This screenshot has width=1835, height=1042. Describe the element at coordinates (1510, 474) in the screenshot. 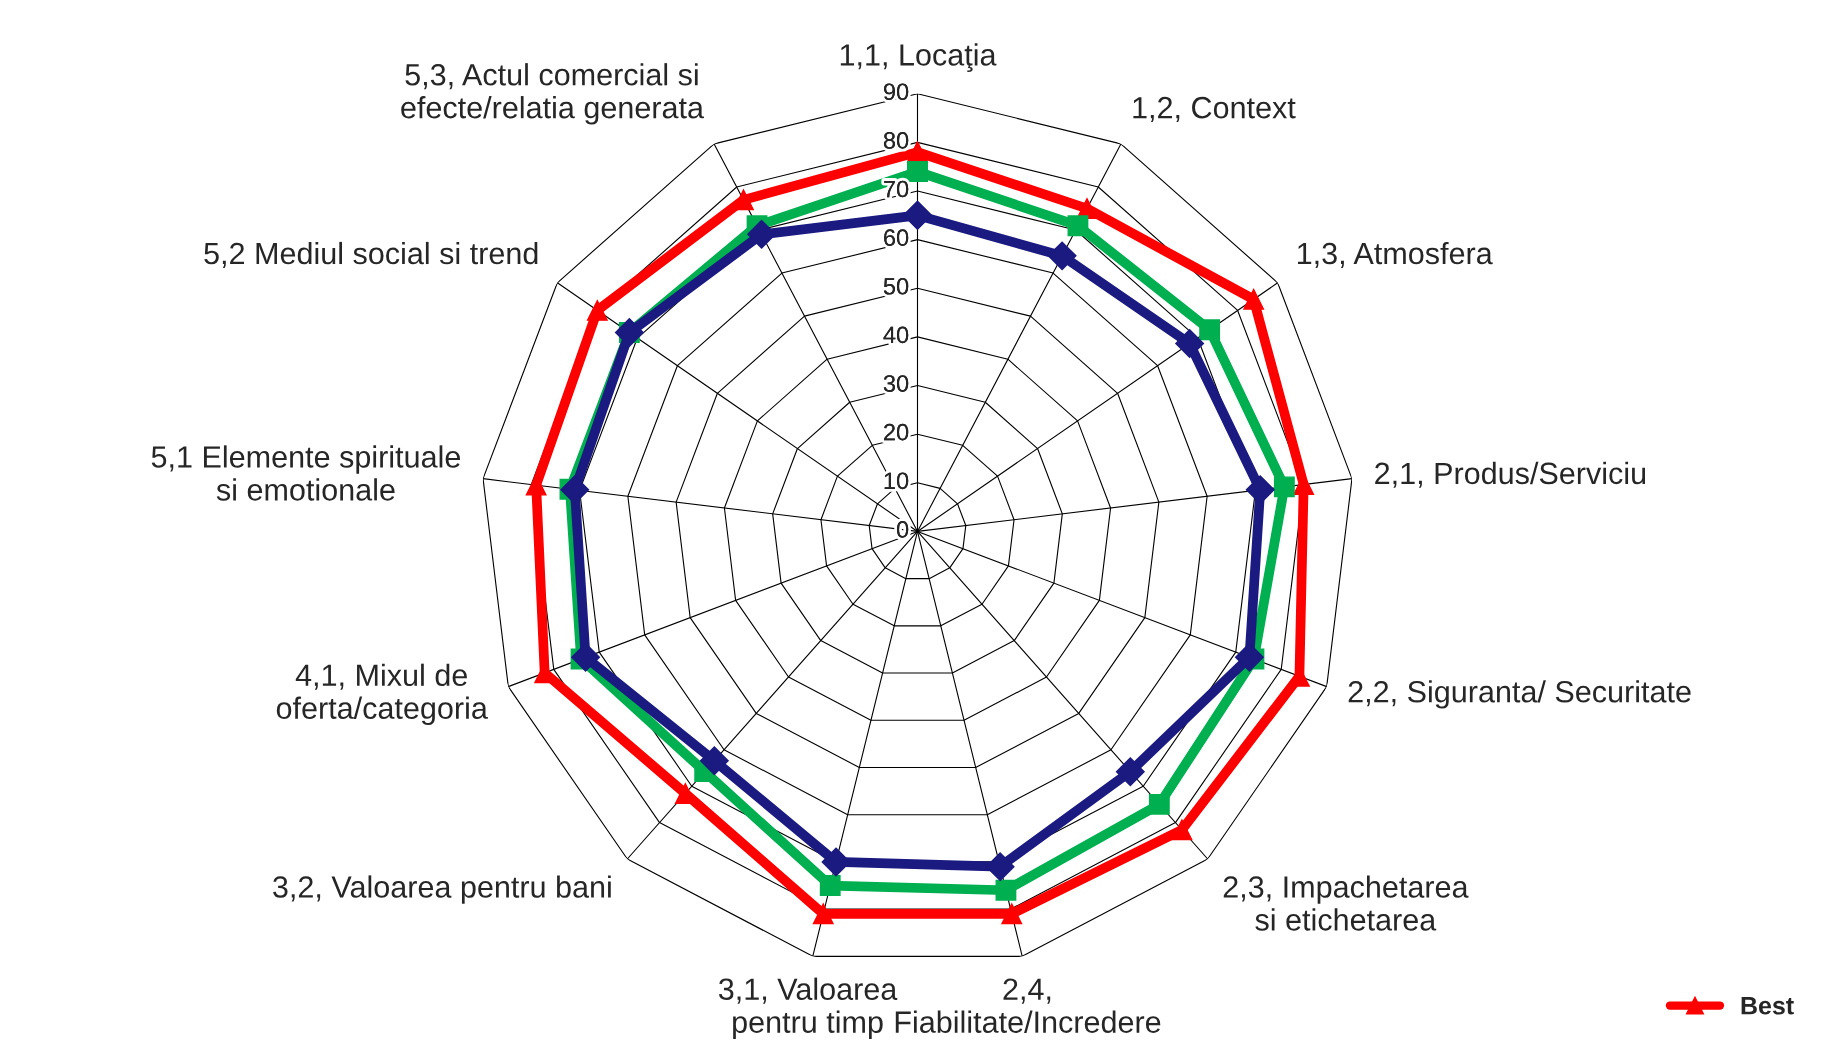

I see `spoke-label: 2,1, Produs/Serviciu` at that location.